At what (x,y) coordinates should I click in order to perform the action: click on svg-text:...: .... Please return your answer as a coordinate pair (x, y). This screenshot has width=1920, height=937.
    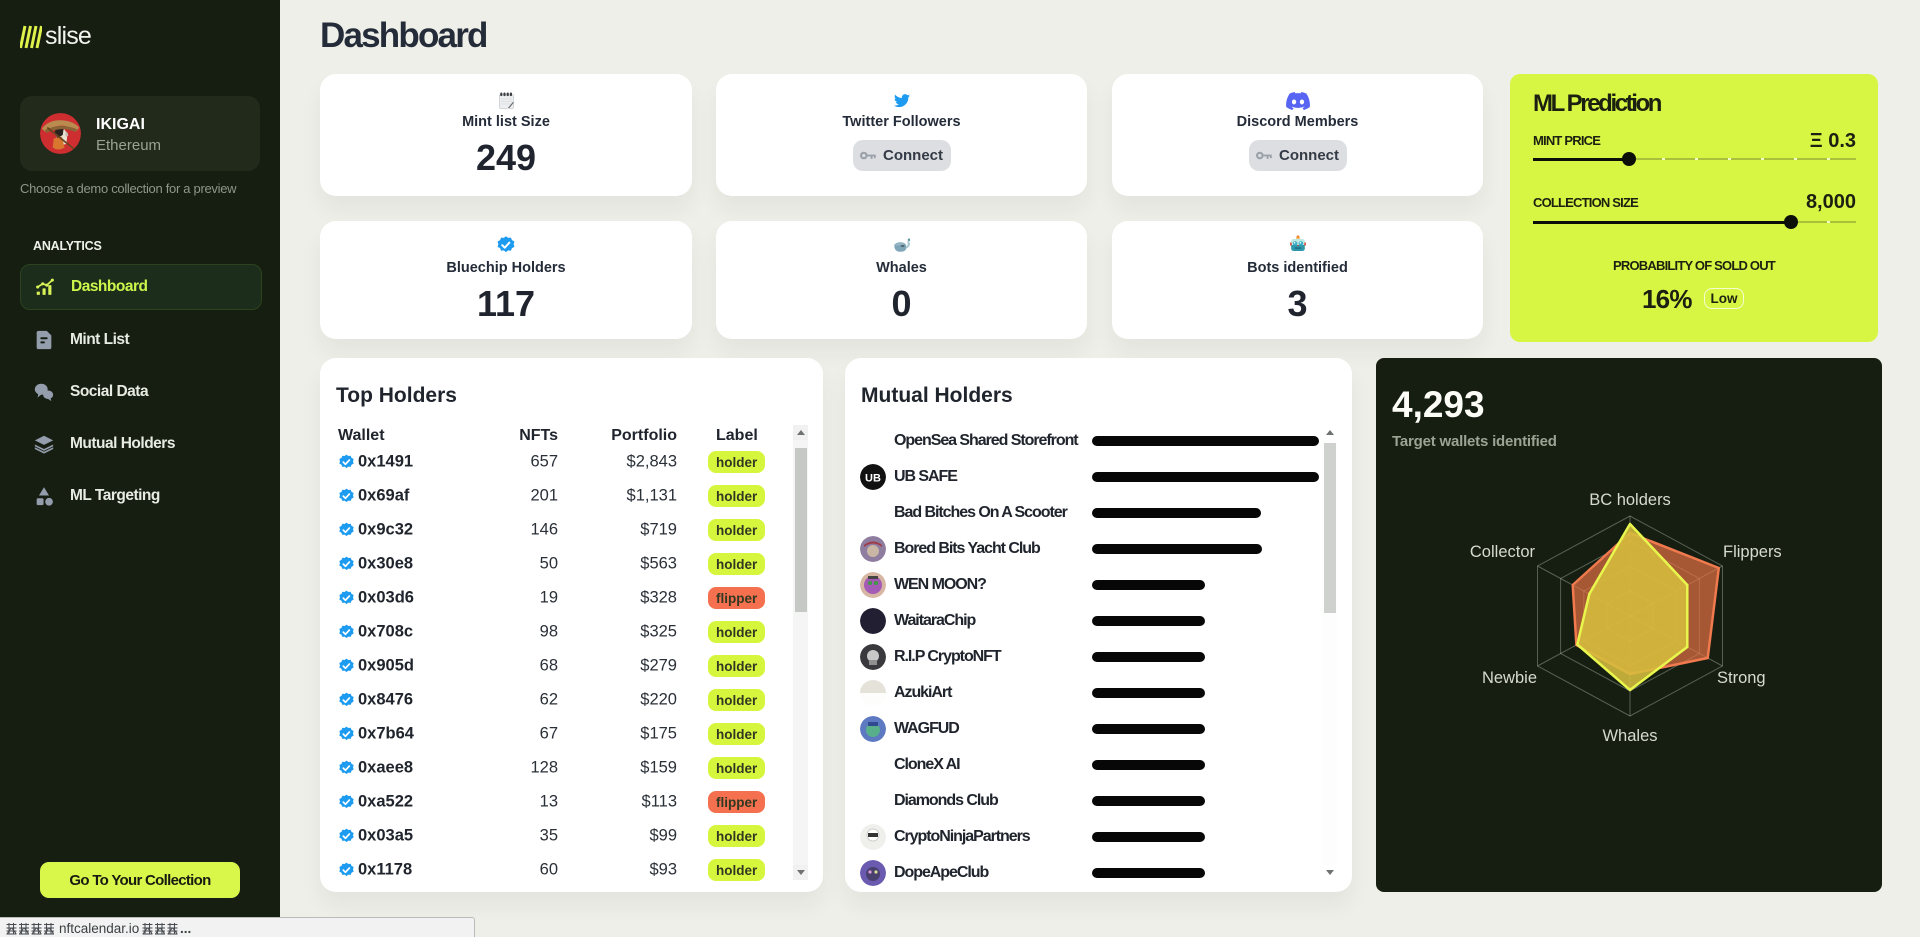
    Looking at the image, I should click on (185, 928).